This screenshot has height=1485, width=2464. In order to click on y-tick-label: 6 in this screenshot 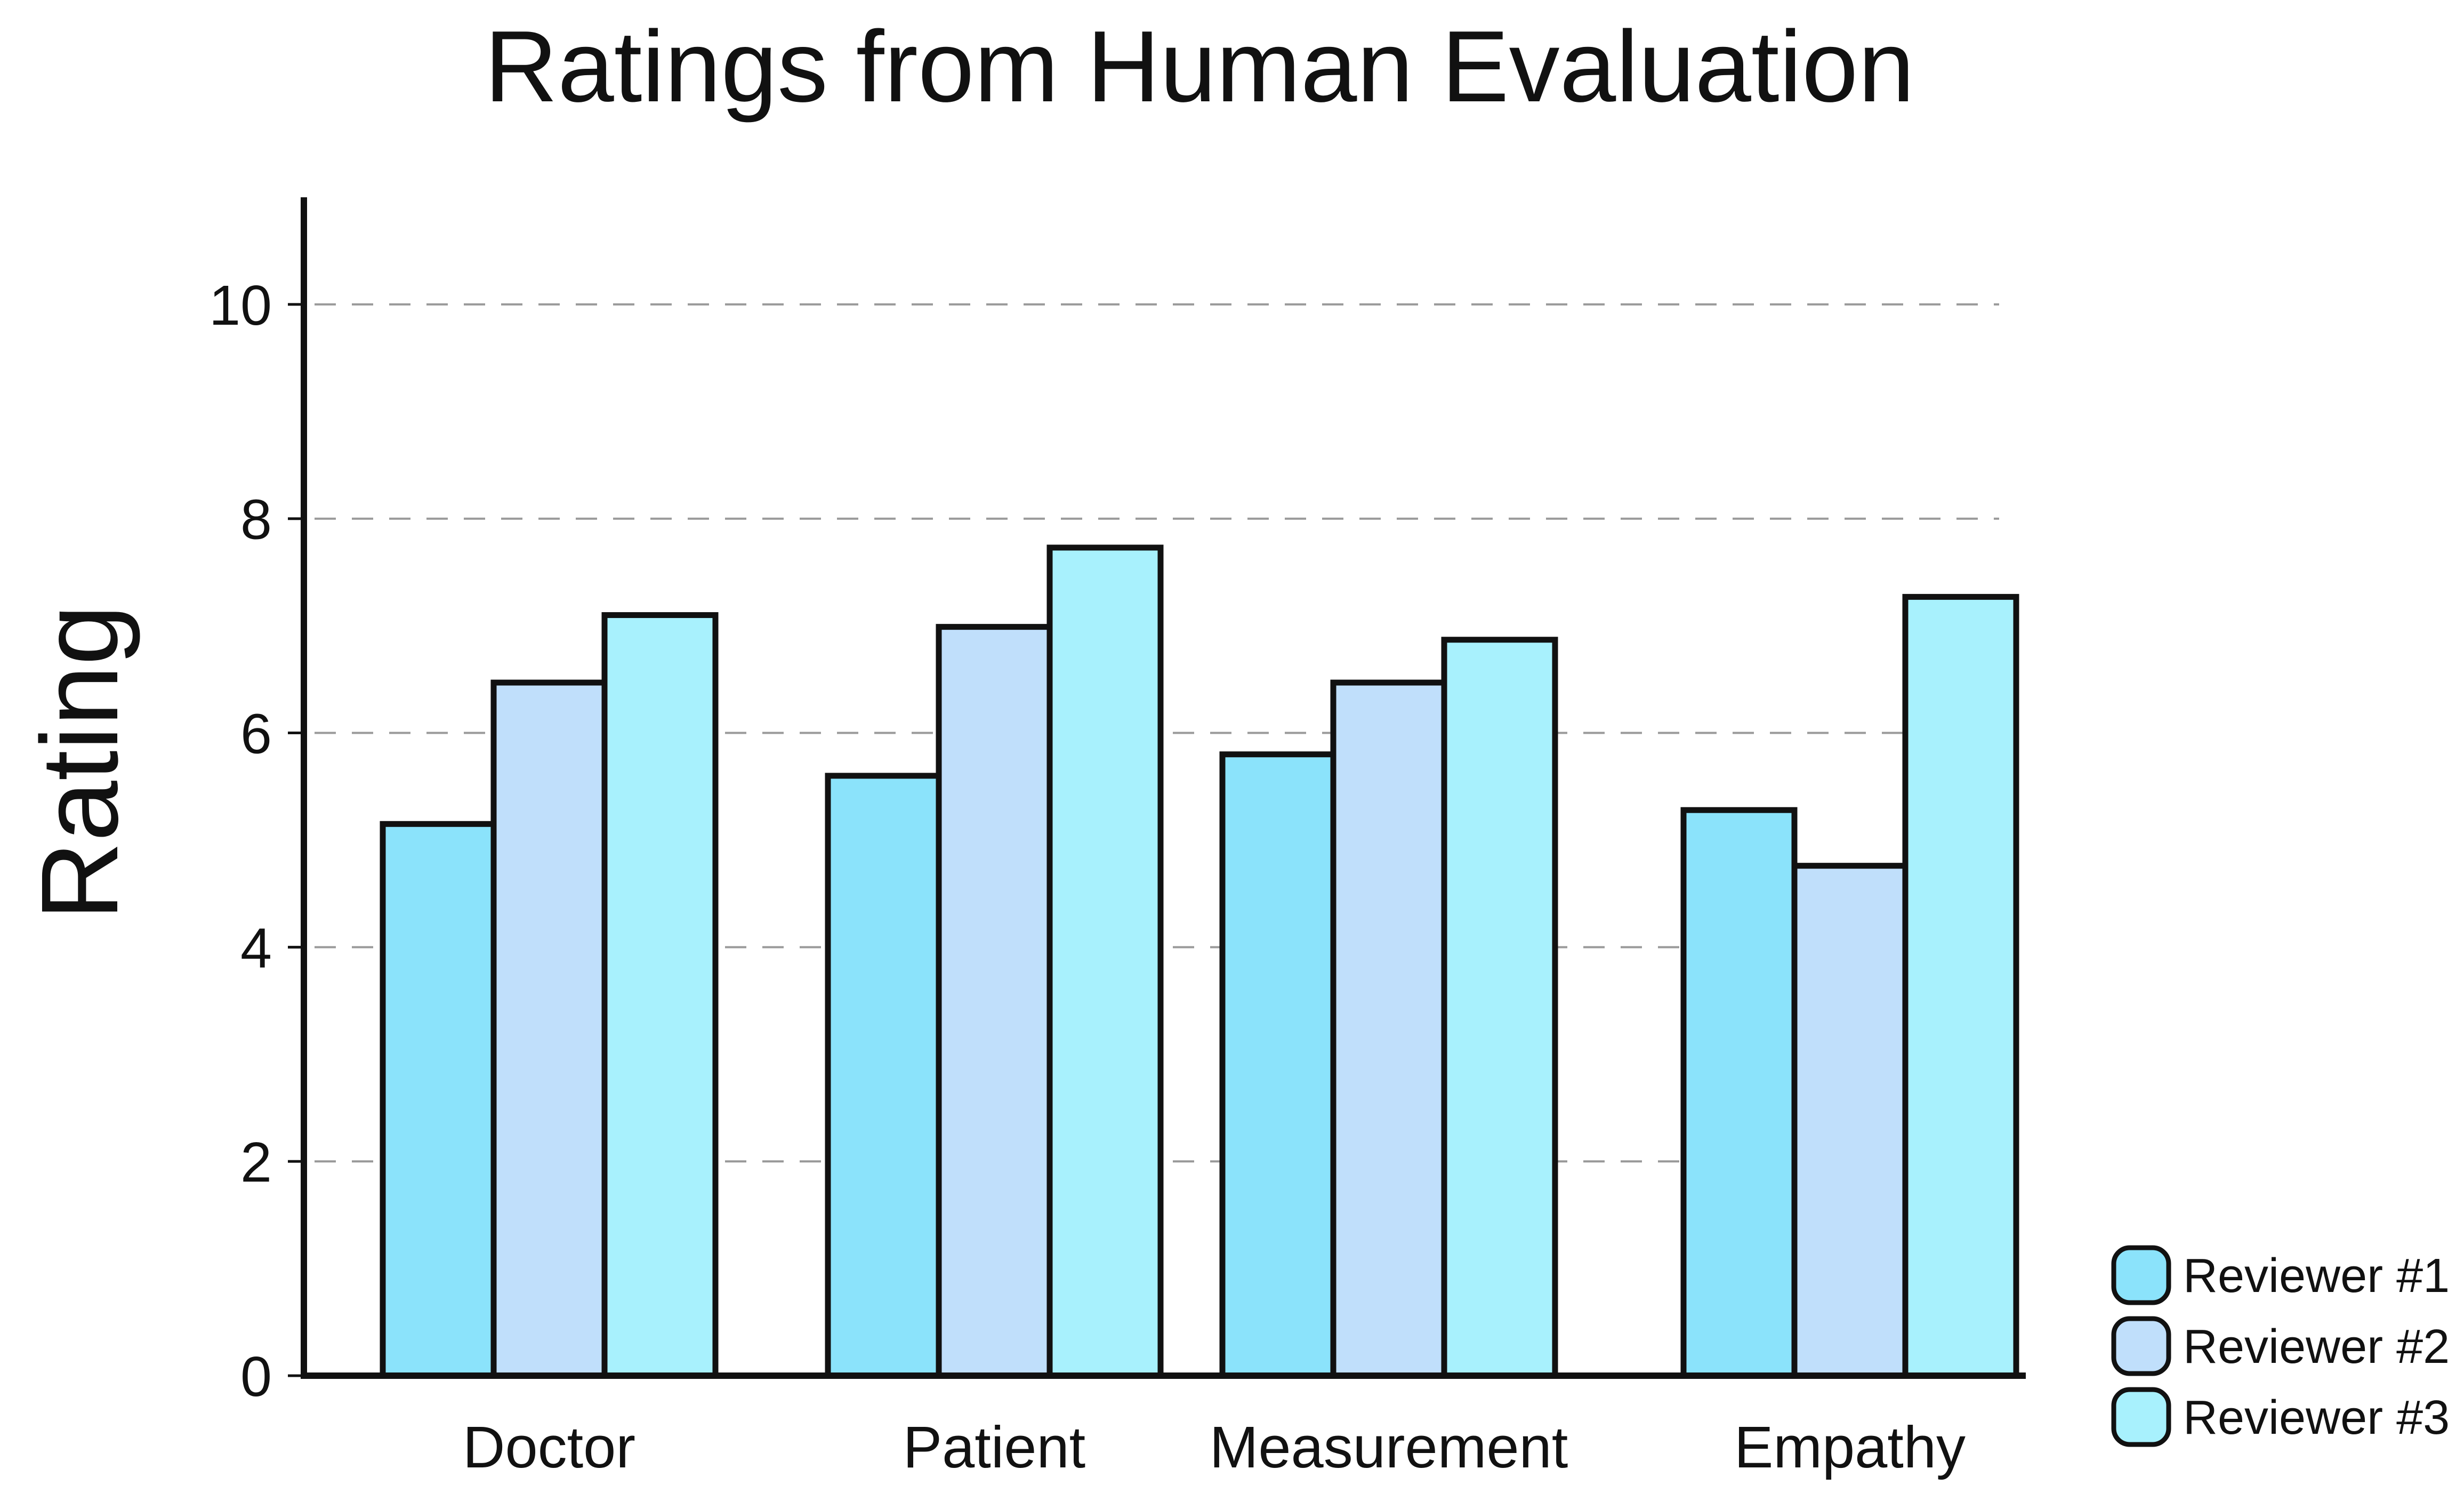, I will do `click(256, 735)`.